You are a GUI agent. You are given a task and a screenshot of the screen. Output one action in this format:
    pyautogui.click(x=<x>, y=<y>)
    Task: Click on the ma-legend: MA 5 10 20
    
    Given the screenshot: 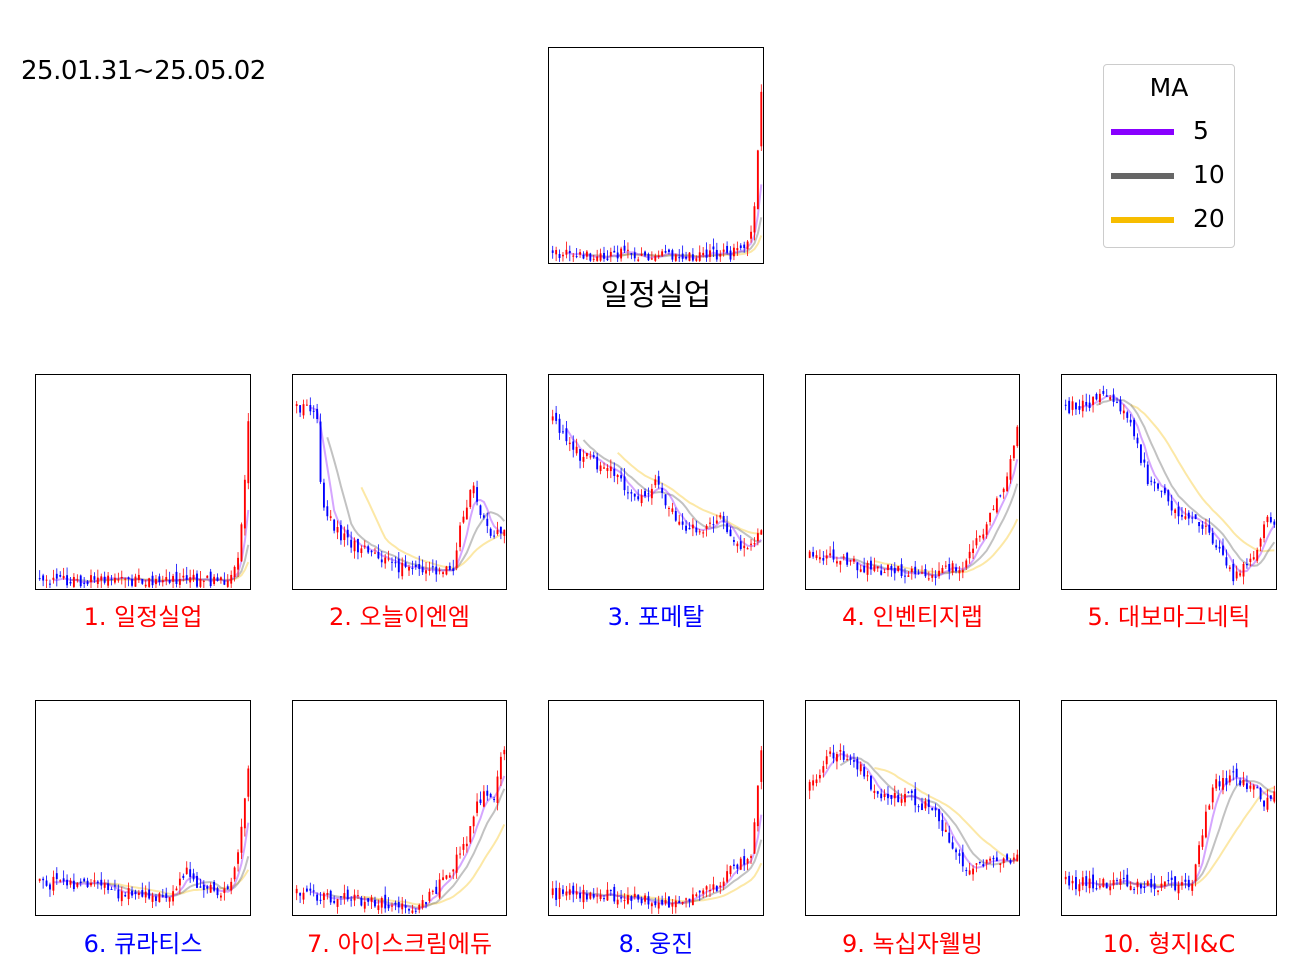 What is the action you would take?
    pyautogui.click(x=1169, y=156)
    